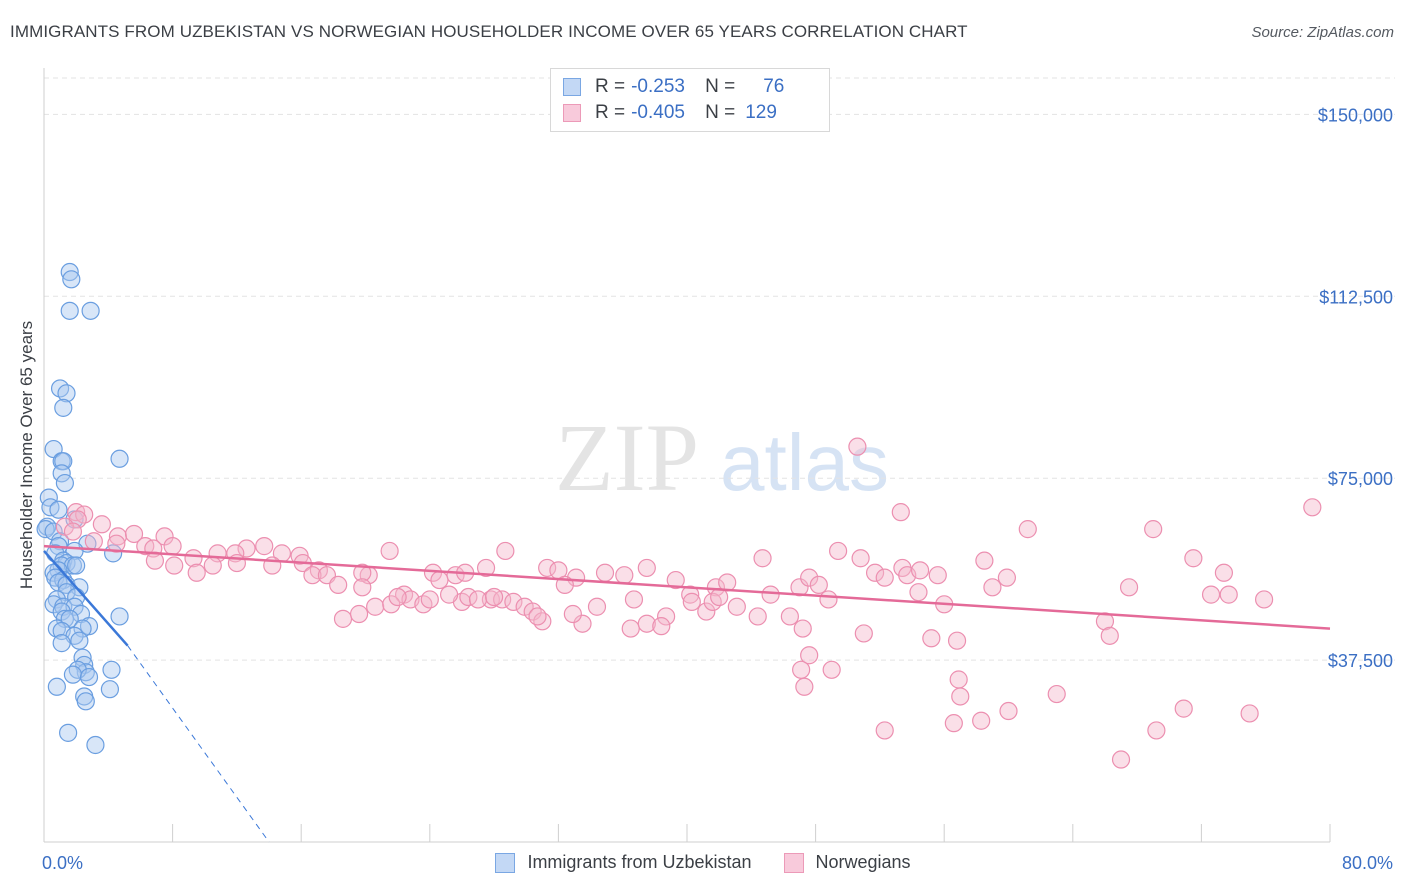 This screenshot has width=1406, height=892. I want to click on trend-line-uzbekistan-extension, so click(198, 744).